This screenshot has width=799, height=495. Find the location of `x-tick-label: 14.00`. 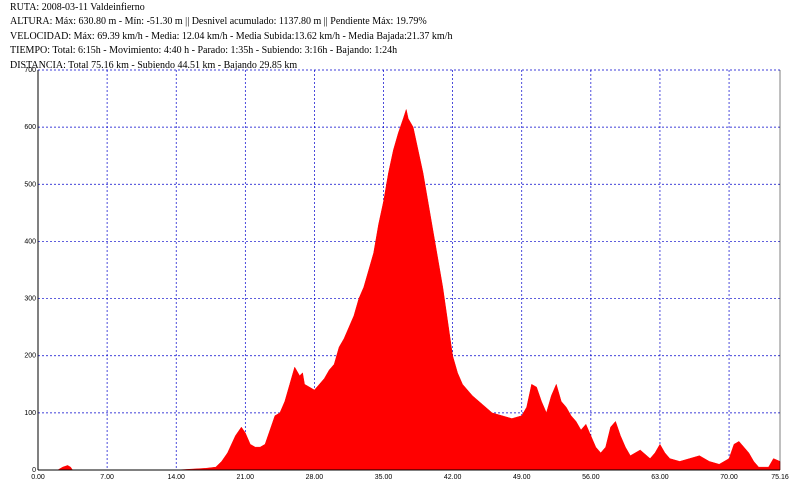

x-tick-label: 14.00 is located at coordinates (176, 477).